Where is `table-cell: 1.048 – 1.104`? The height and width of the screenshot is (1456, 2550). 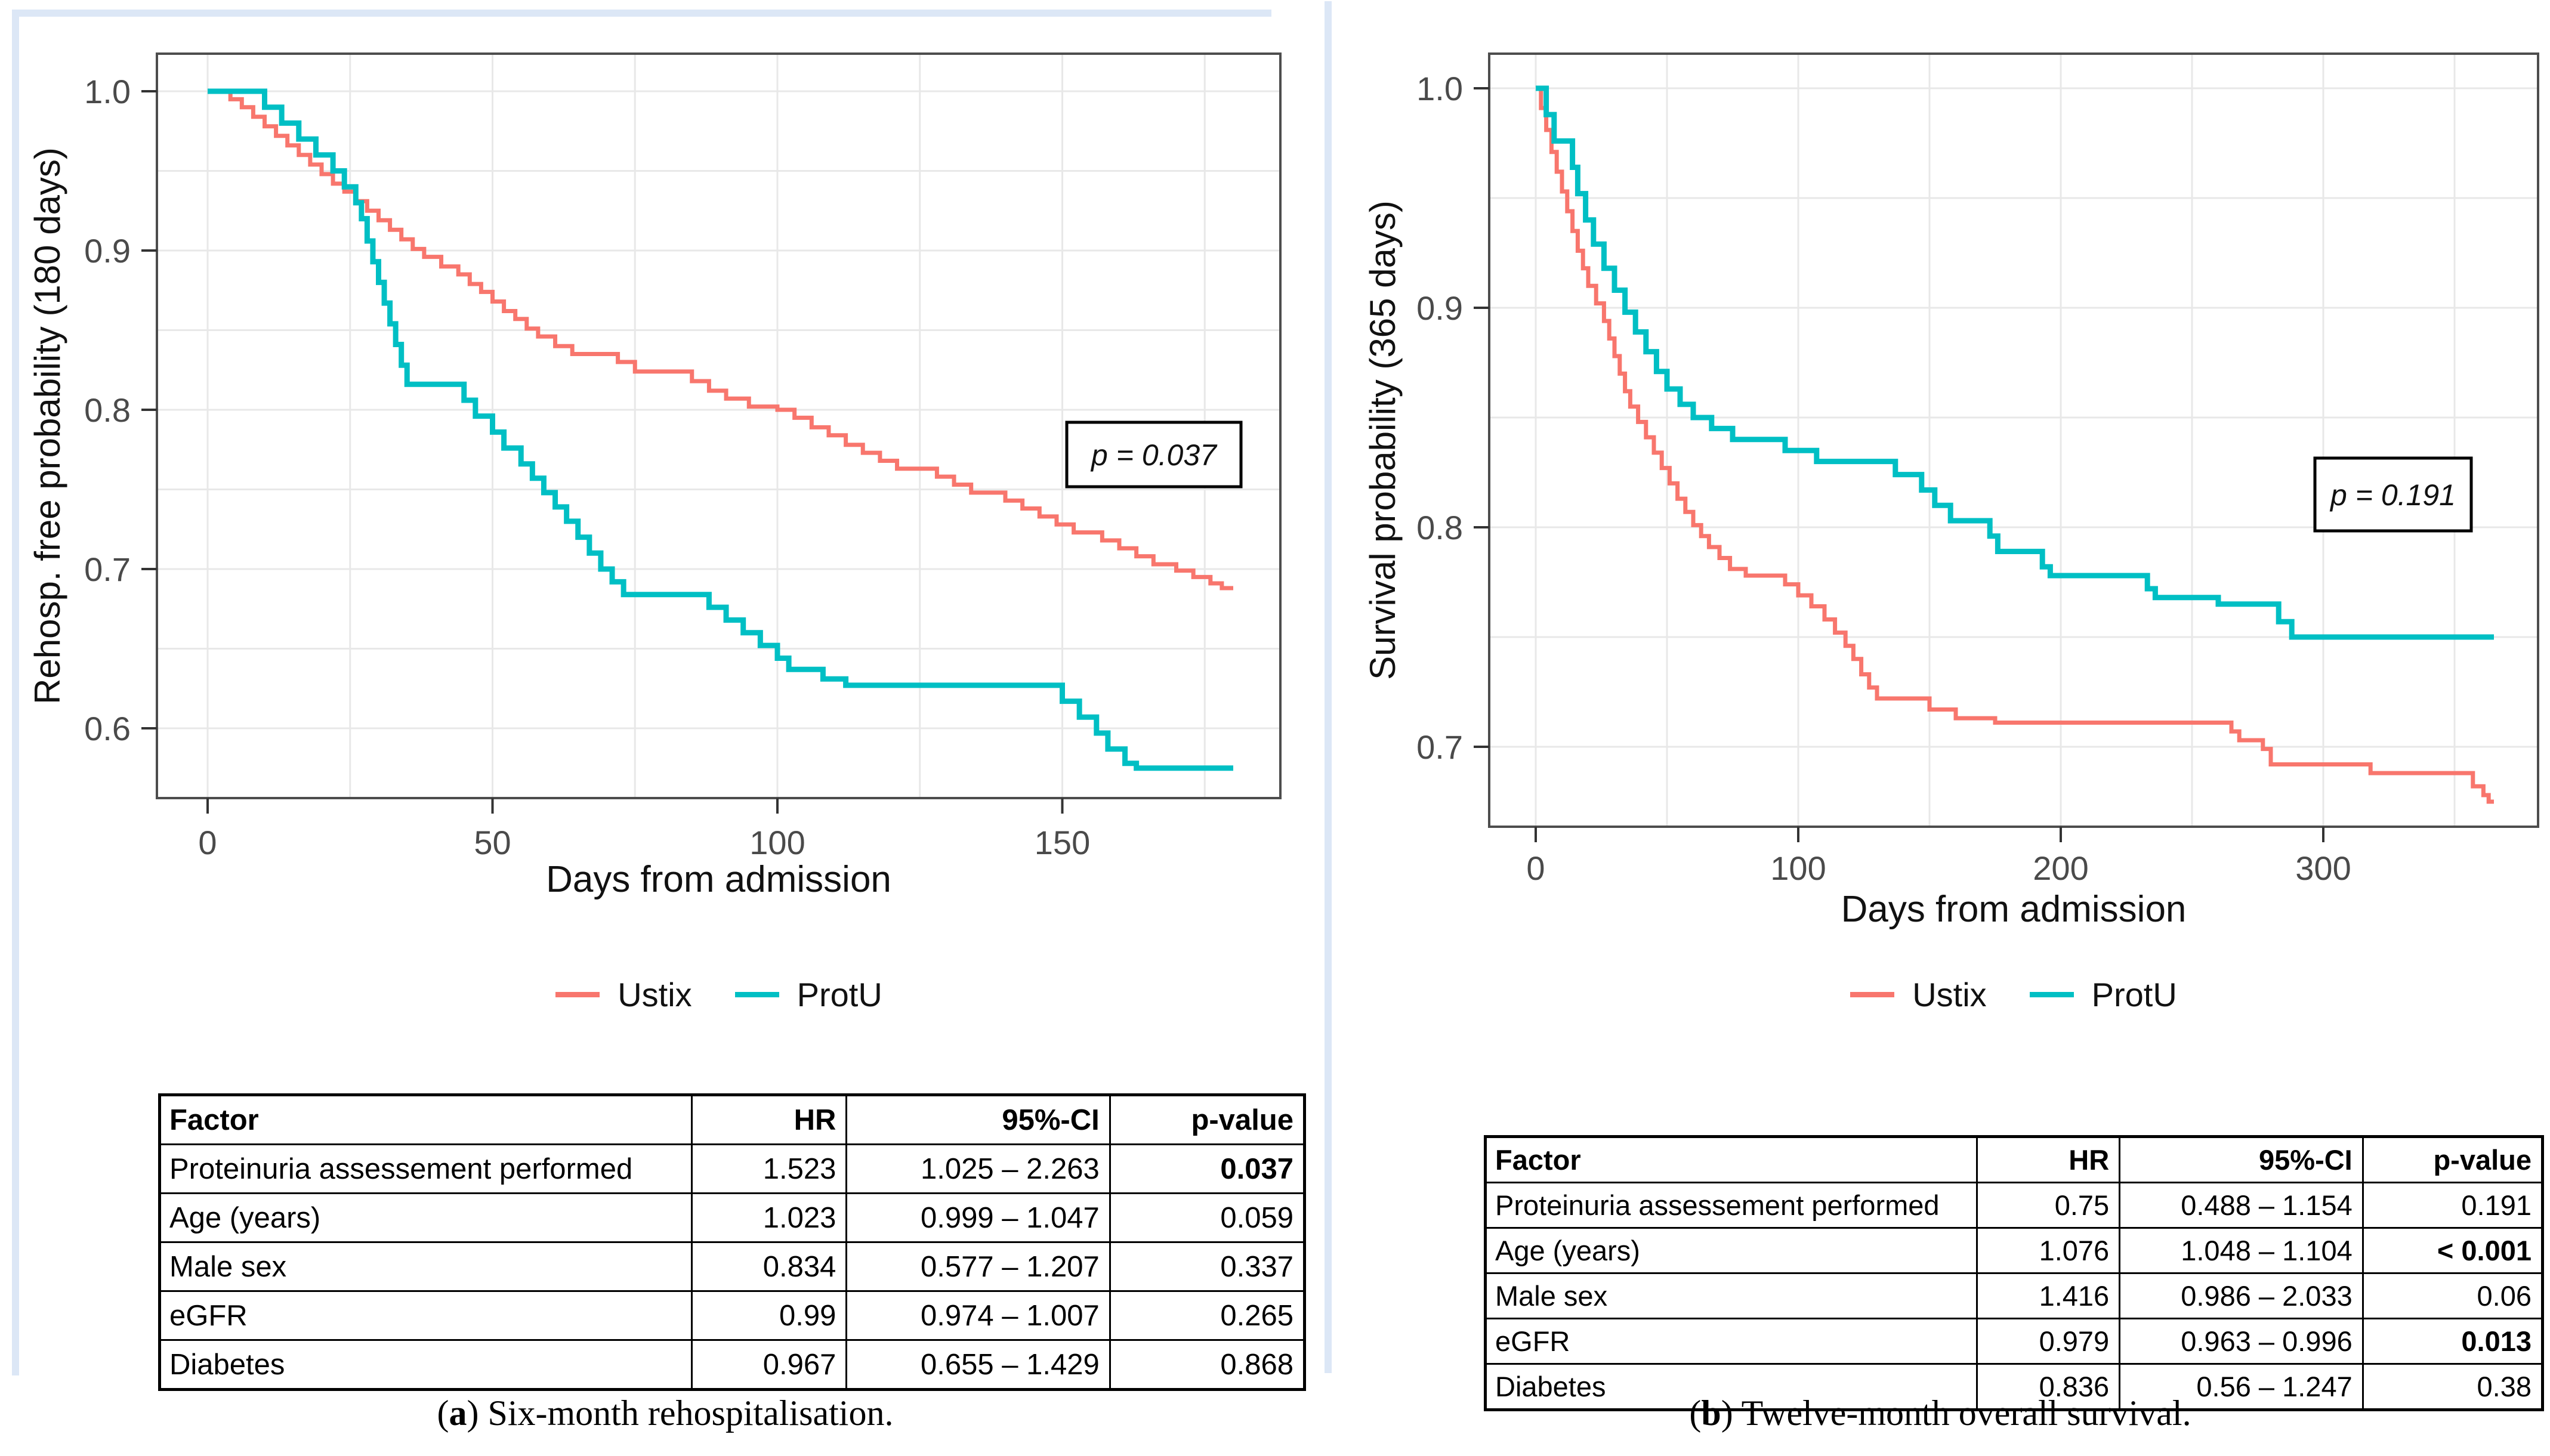 table-cell: 1.048 – 1.104 is located at coordinates (2241, 1250).